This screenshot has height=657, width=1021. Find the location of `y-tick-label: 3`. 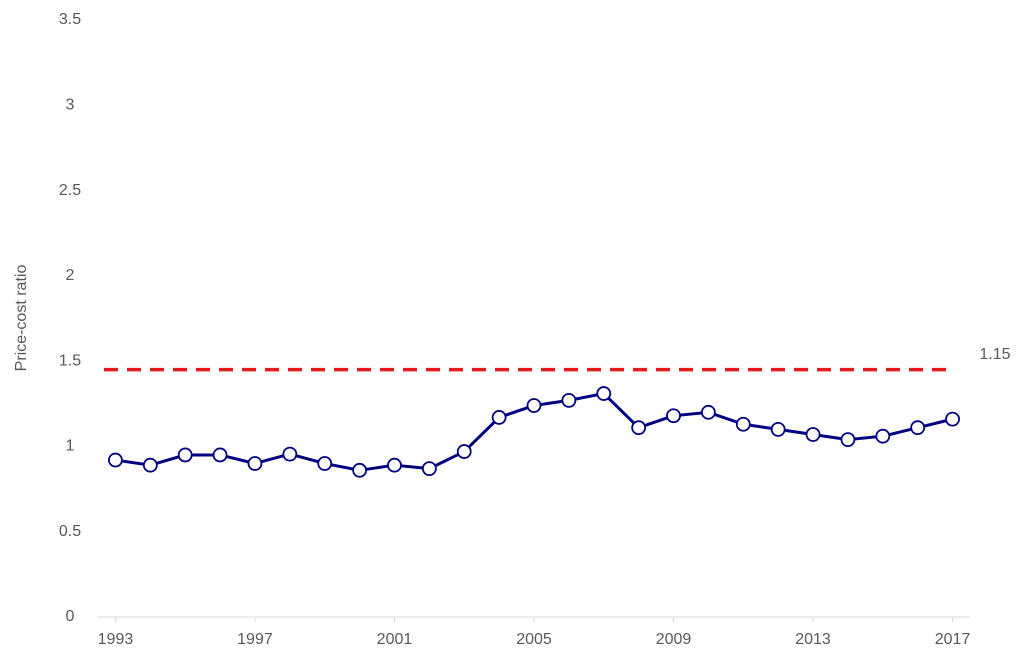

y-tick-label: 3 is located at coordinates (70, 105).